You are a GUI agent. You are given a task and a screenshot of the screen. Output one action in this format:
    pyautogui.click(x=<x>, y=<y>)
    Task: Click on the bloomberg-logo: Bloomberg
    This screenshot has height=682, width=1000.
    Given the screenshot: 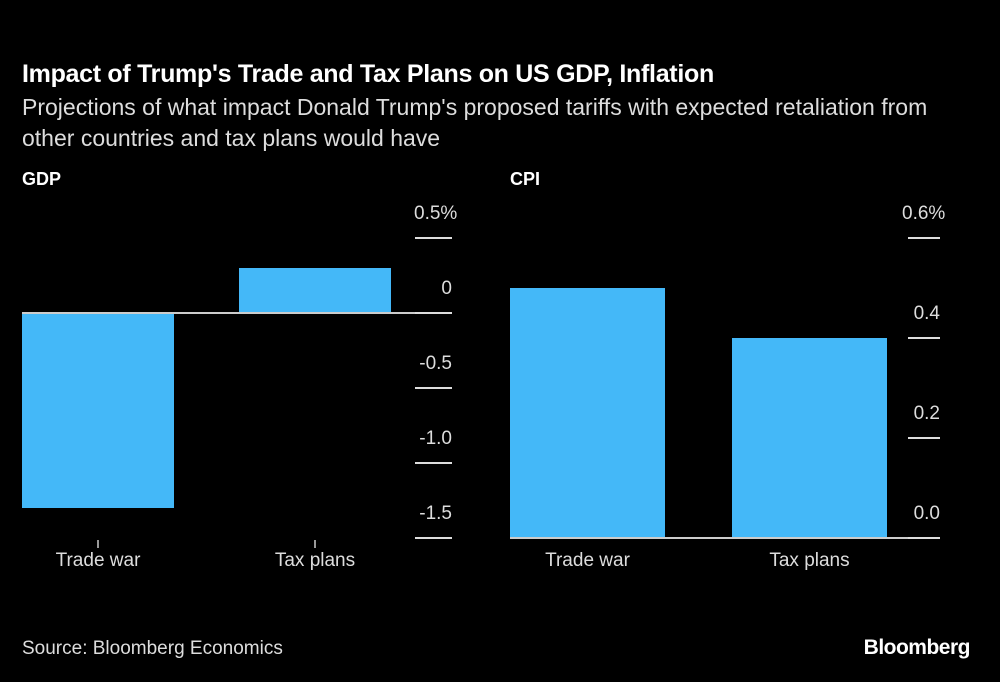 What is the action you would take?
    pyautogui.click(x=917, y=647)
    